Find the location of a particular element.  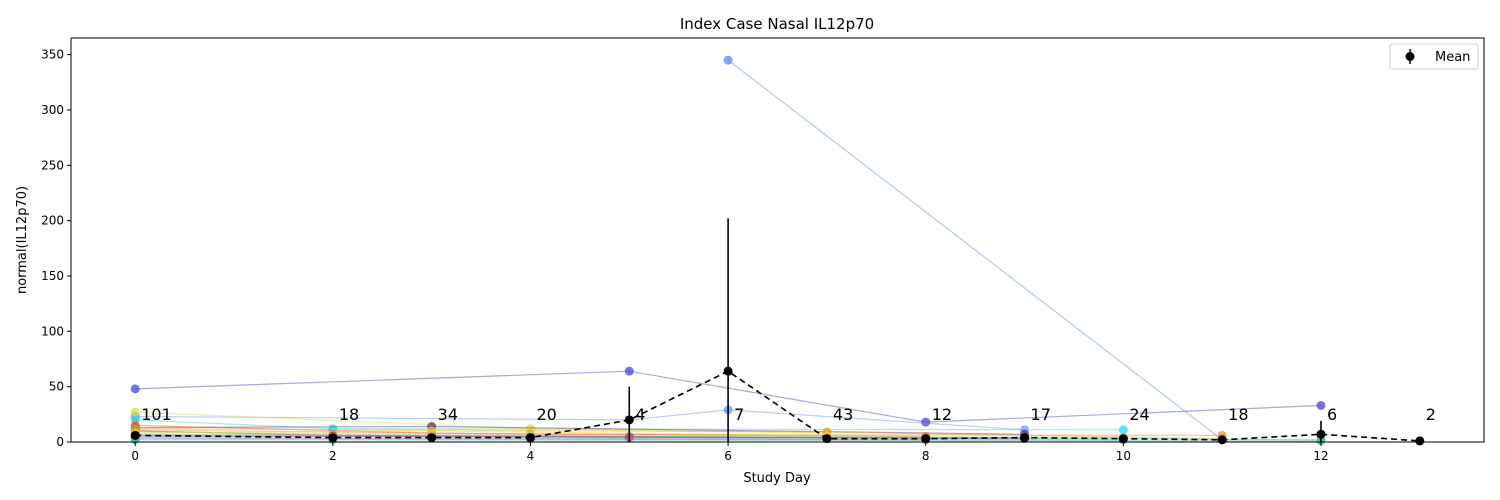

legend-mean-marker is located at coordinates (1410, 56).